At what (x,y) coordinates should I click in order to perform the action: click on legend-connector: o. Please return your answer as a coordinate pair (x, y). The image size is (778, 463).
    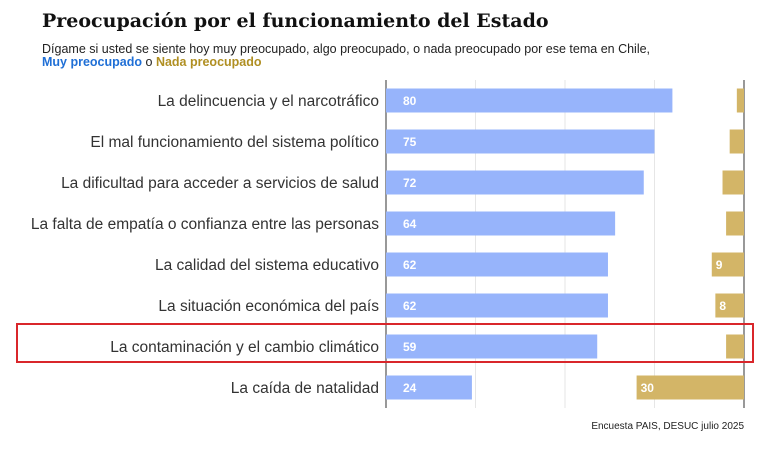
    Looking at the image, I should click on (149, 62).